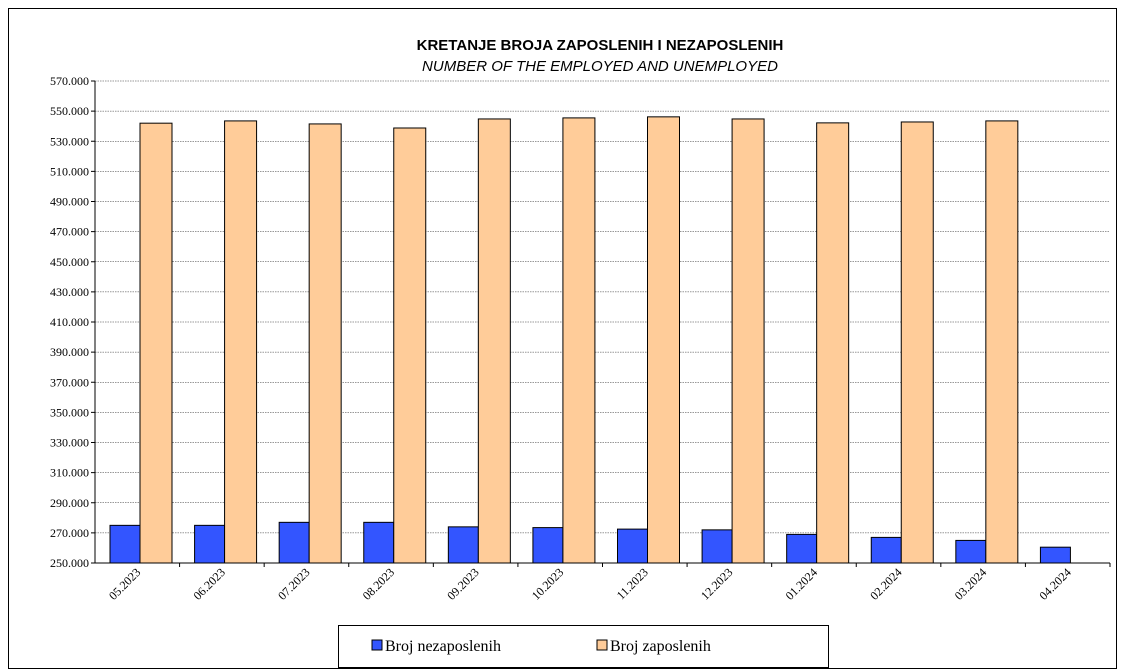 The height and width of the screenshot is (671, 1125). Describe the element at coordinates (69, 382) in the screenshot. I see `y-tick-label: 370.000` at that location.